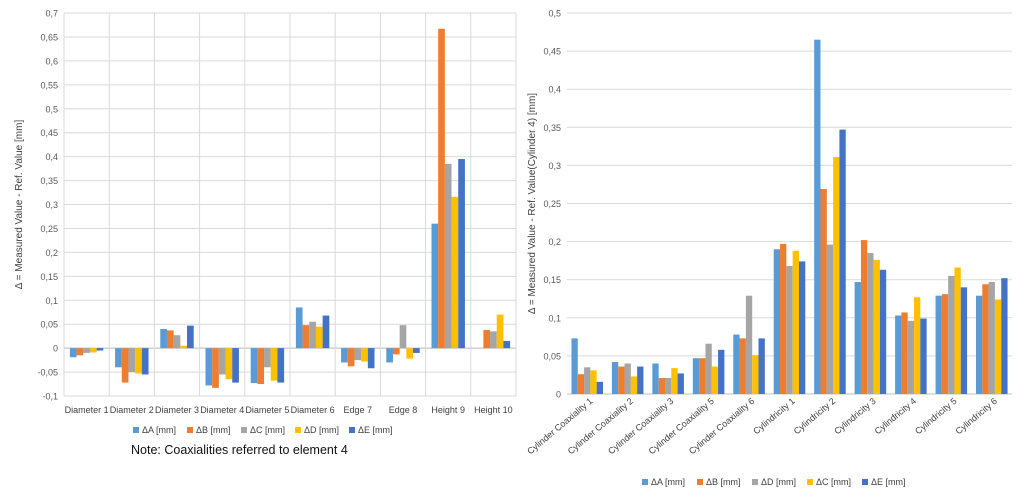 This screenshot has width=1024, height=499. What do you see at coordinates (855, 416) in the screenshot?
I see `category-label: Cylindricity 3` at bounding box center [855, 416].